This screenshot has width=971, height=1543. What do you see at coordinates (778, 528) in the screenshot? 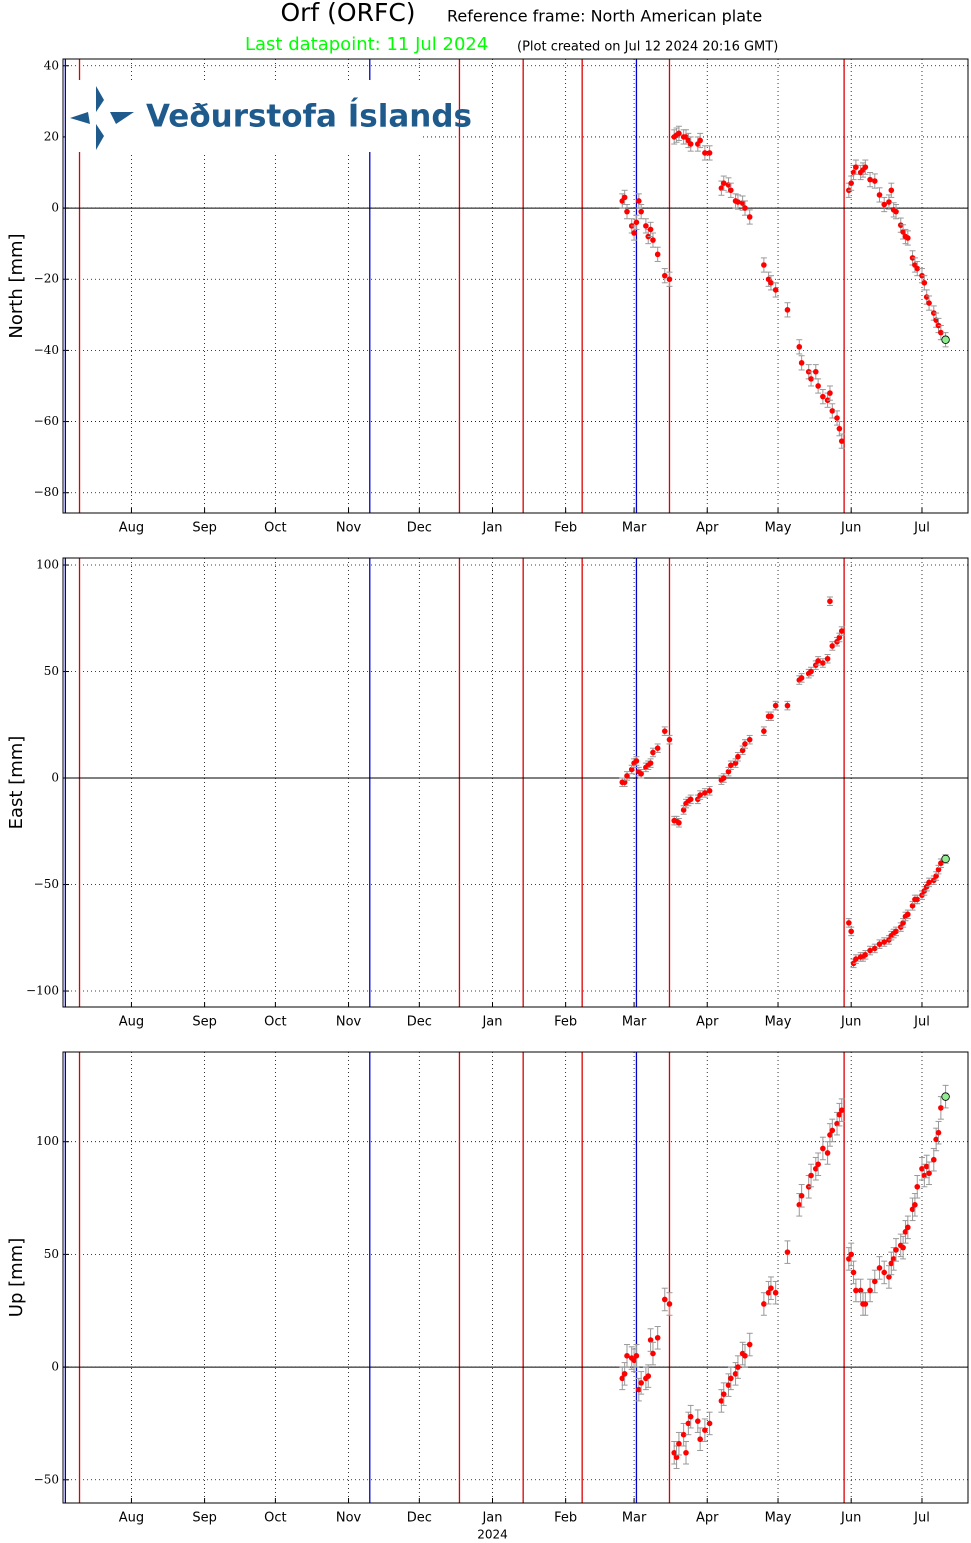
I see `x-tick-label: May` at bounding box center [778, 528].